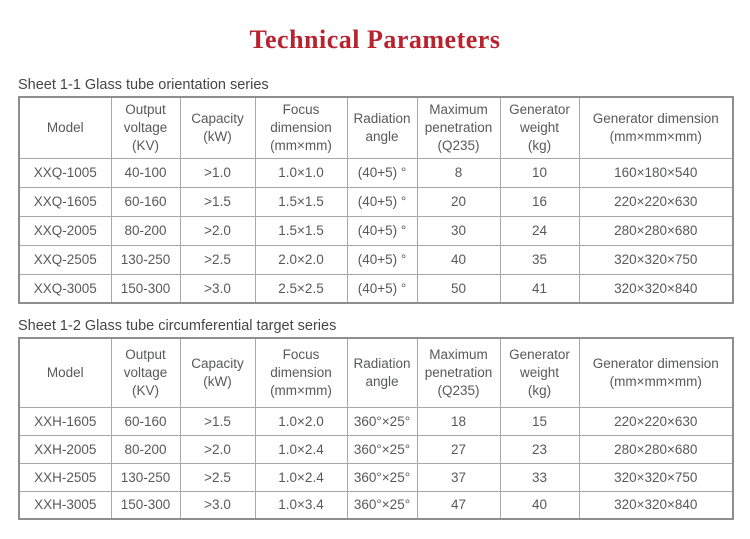 This screenshot has height=539, width=750. Describe the element at coordinates (458, 505) in the screenshot. I see `table-cell: 47` at that location.